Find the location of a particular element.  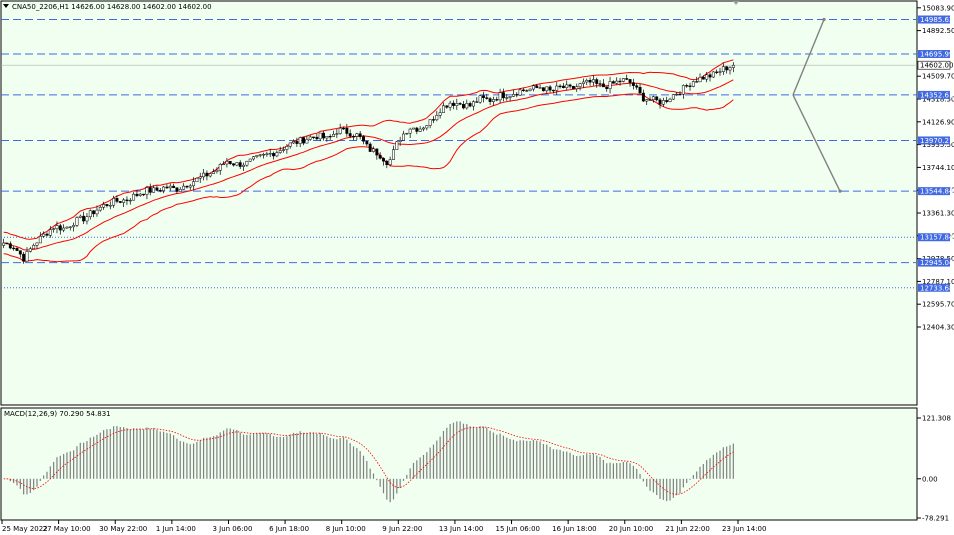

price-tick-label: 14509.70 is located at coordinates (938, 77).